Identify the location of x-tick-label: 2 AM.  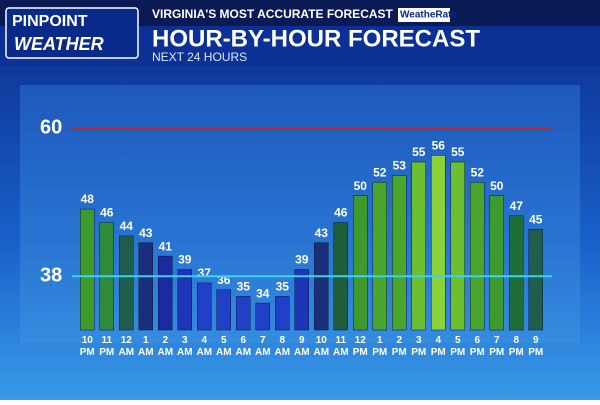
(165, 346).